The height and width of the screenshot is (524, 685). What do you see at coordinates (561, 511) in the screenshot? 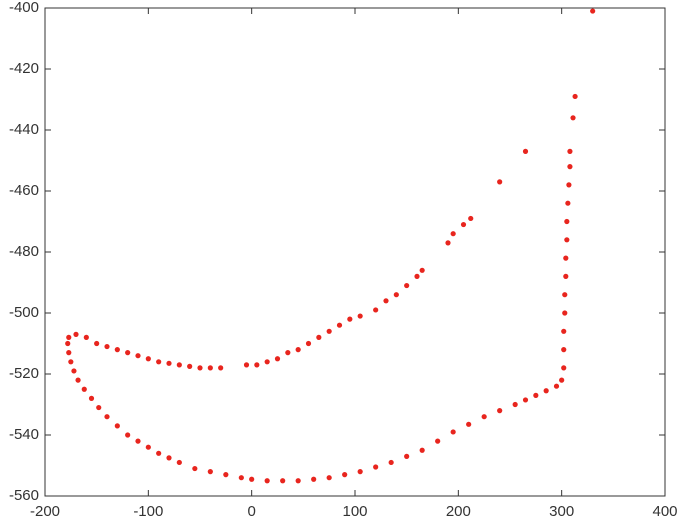
I see `x-tick-label: 300` at bounding box center [561, 511].